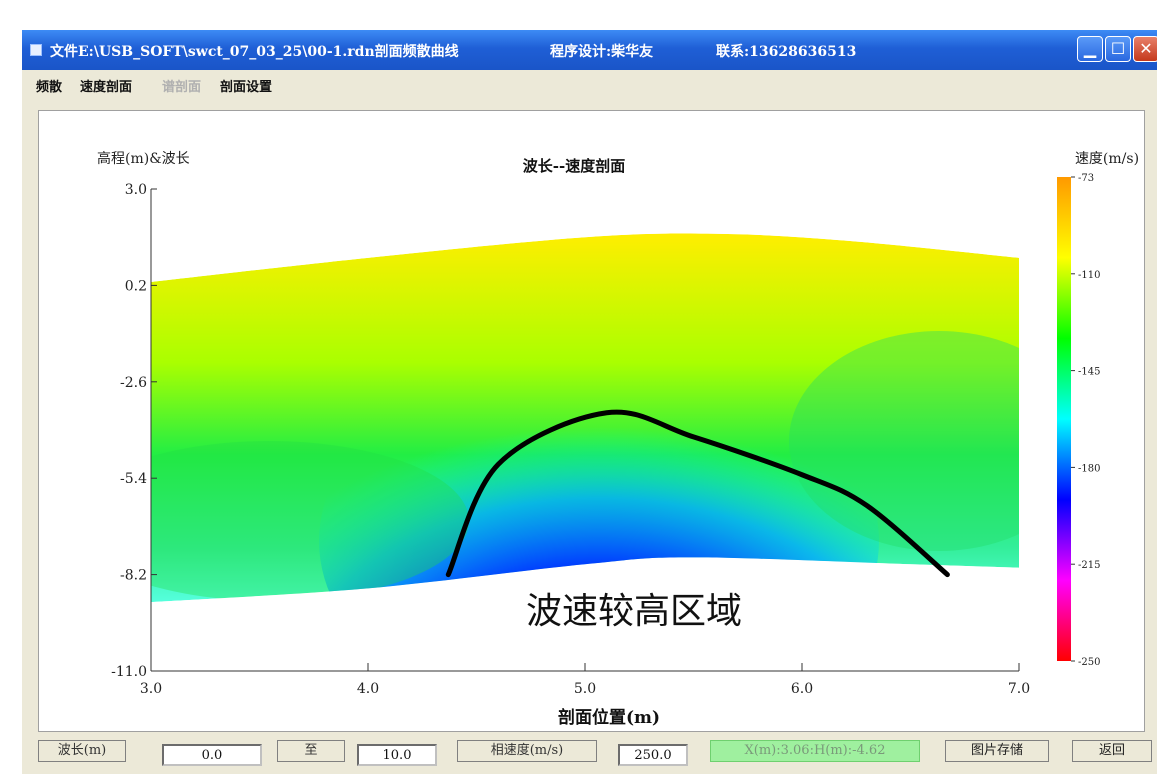 This screenshot has width=1157, height=774. Describe the element at coordinates (1089, 275) in the screenshot. I see `colorbar-tick-label: -110` at that location.